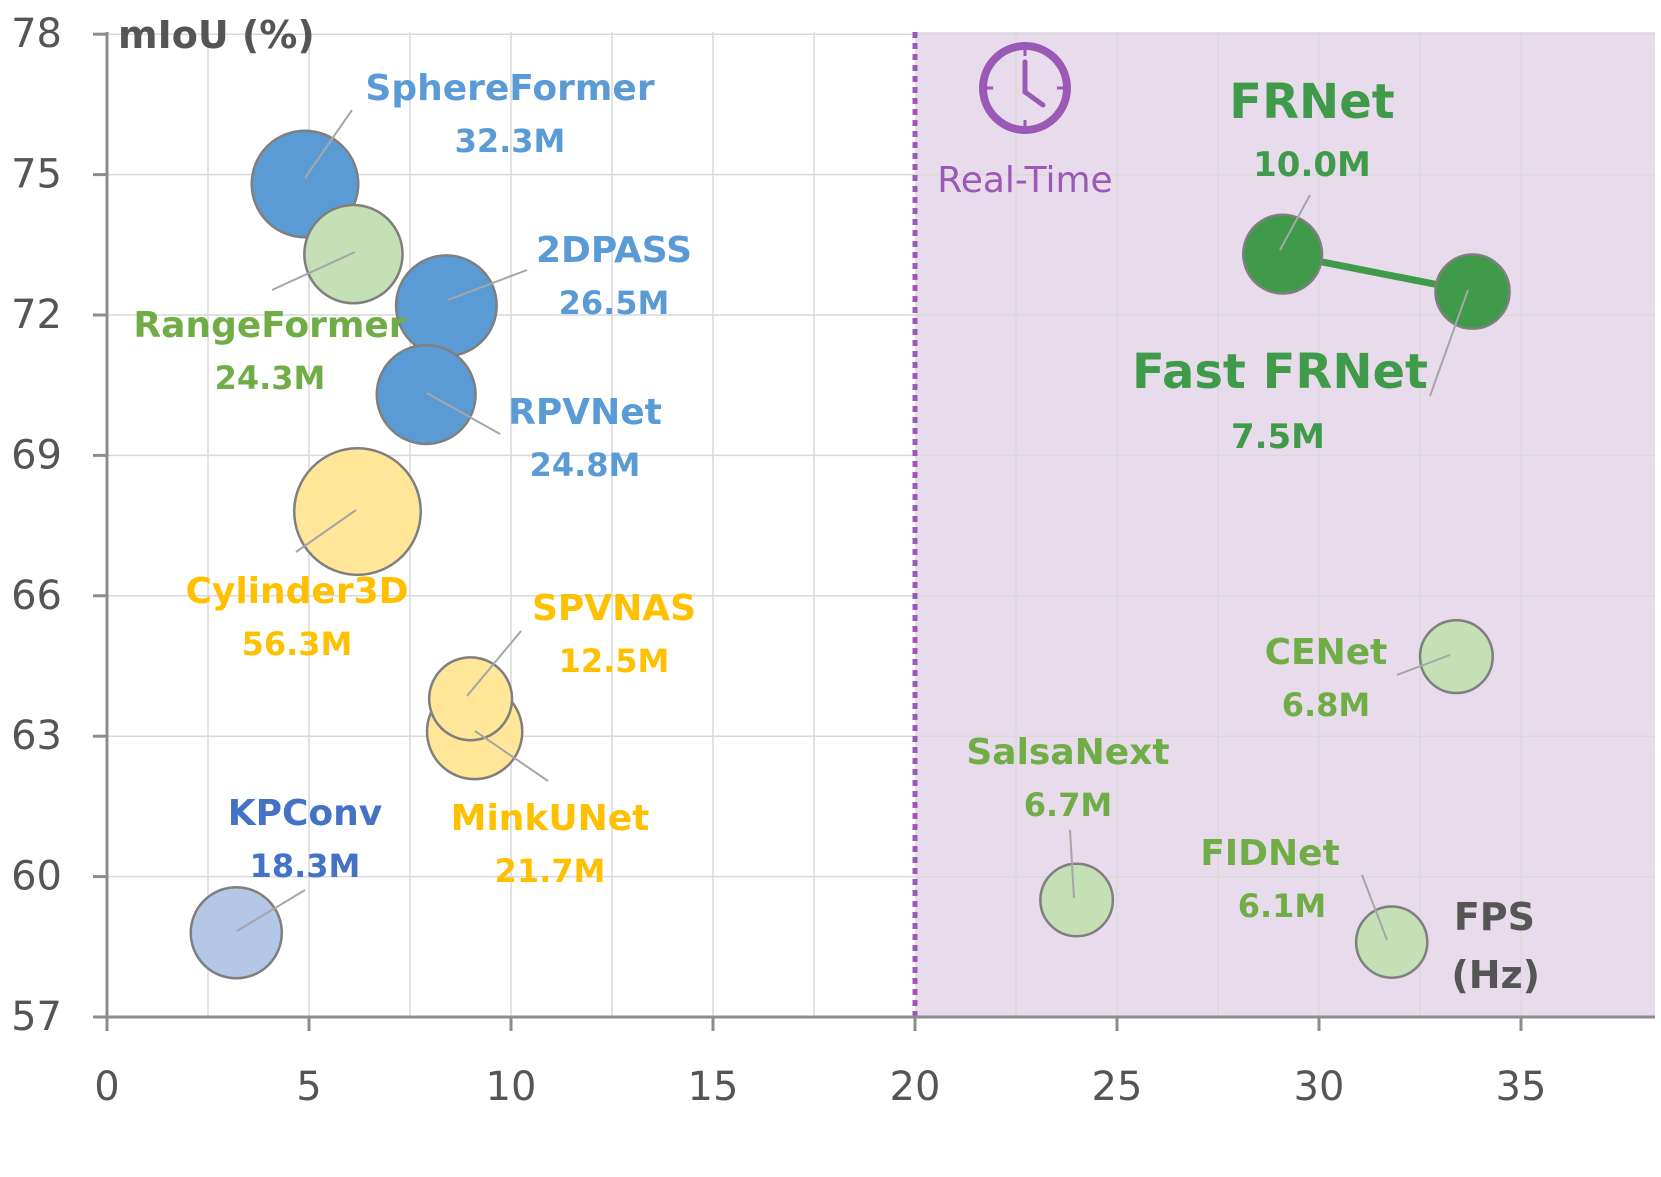 The image size is (1661, 1177). I want to click on y-tick-label: 66, so click(36, 596).